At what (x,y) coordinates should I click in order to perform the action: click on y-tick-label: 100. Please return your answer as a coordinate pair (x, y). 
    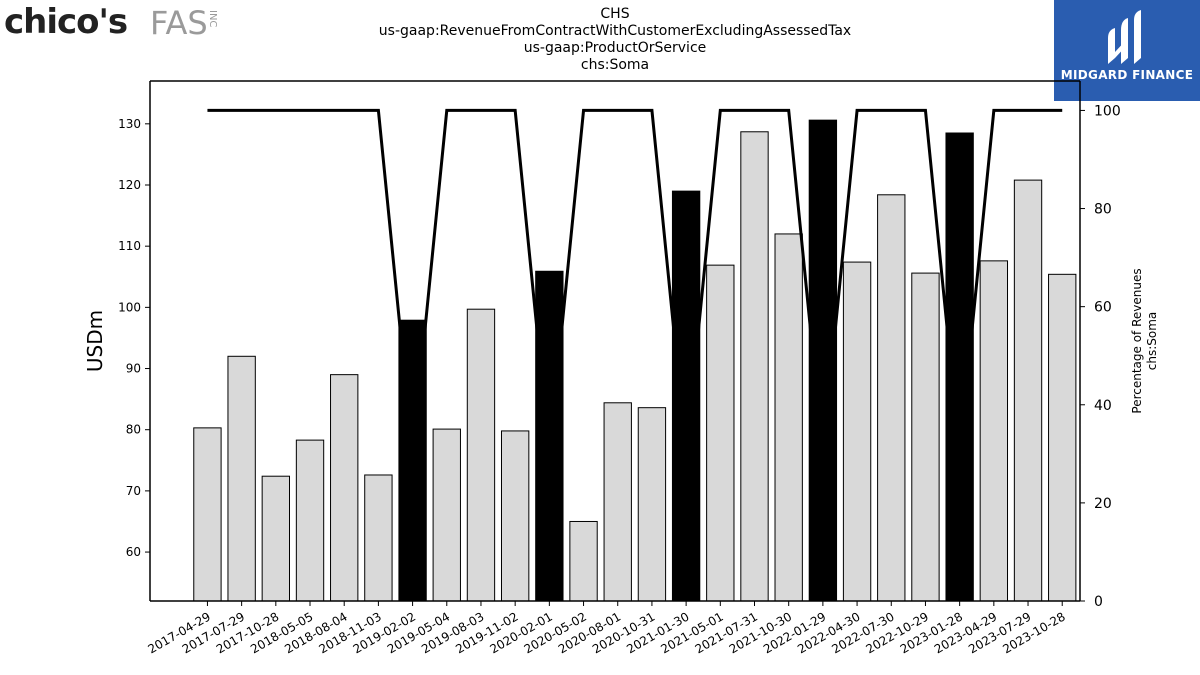
    Looking at the image, I should click on (129, 307).